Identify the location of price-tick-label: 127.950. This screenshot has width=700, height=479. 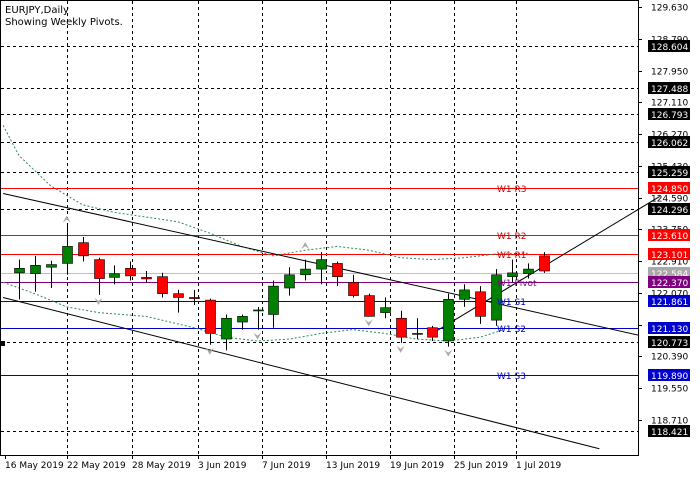
(669, 73).